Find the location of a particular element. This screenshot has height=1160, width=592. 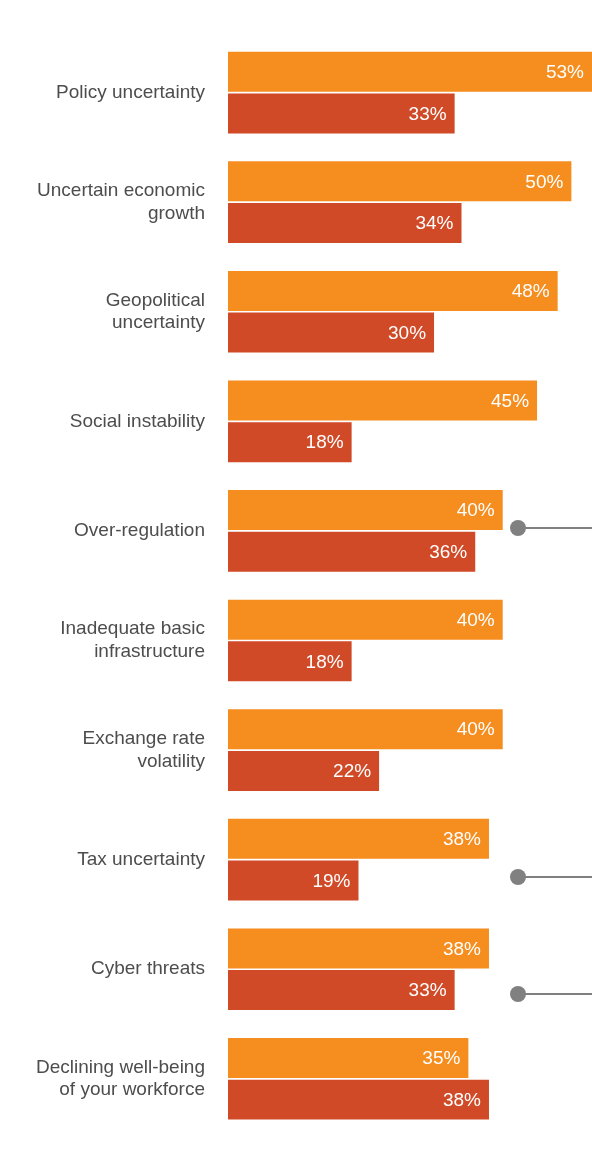

data-label: 45% is located at coordinates (510, 400).